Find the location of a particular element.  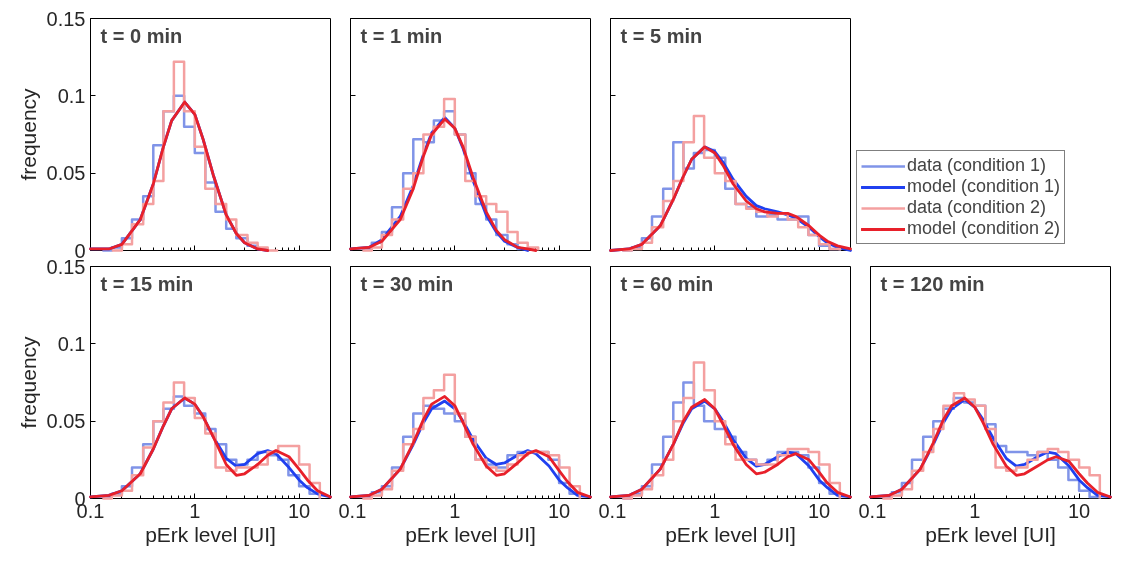

legend-label: model (condition 1) is located at coordinates (984, 186).